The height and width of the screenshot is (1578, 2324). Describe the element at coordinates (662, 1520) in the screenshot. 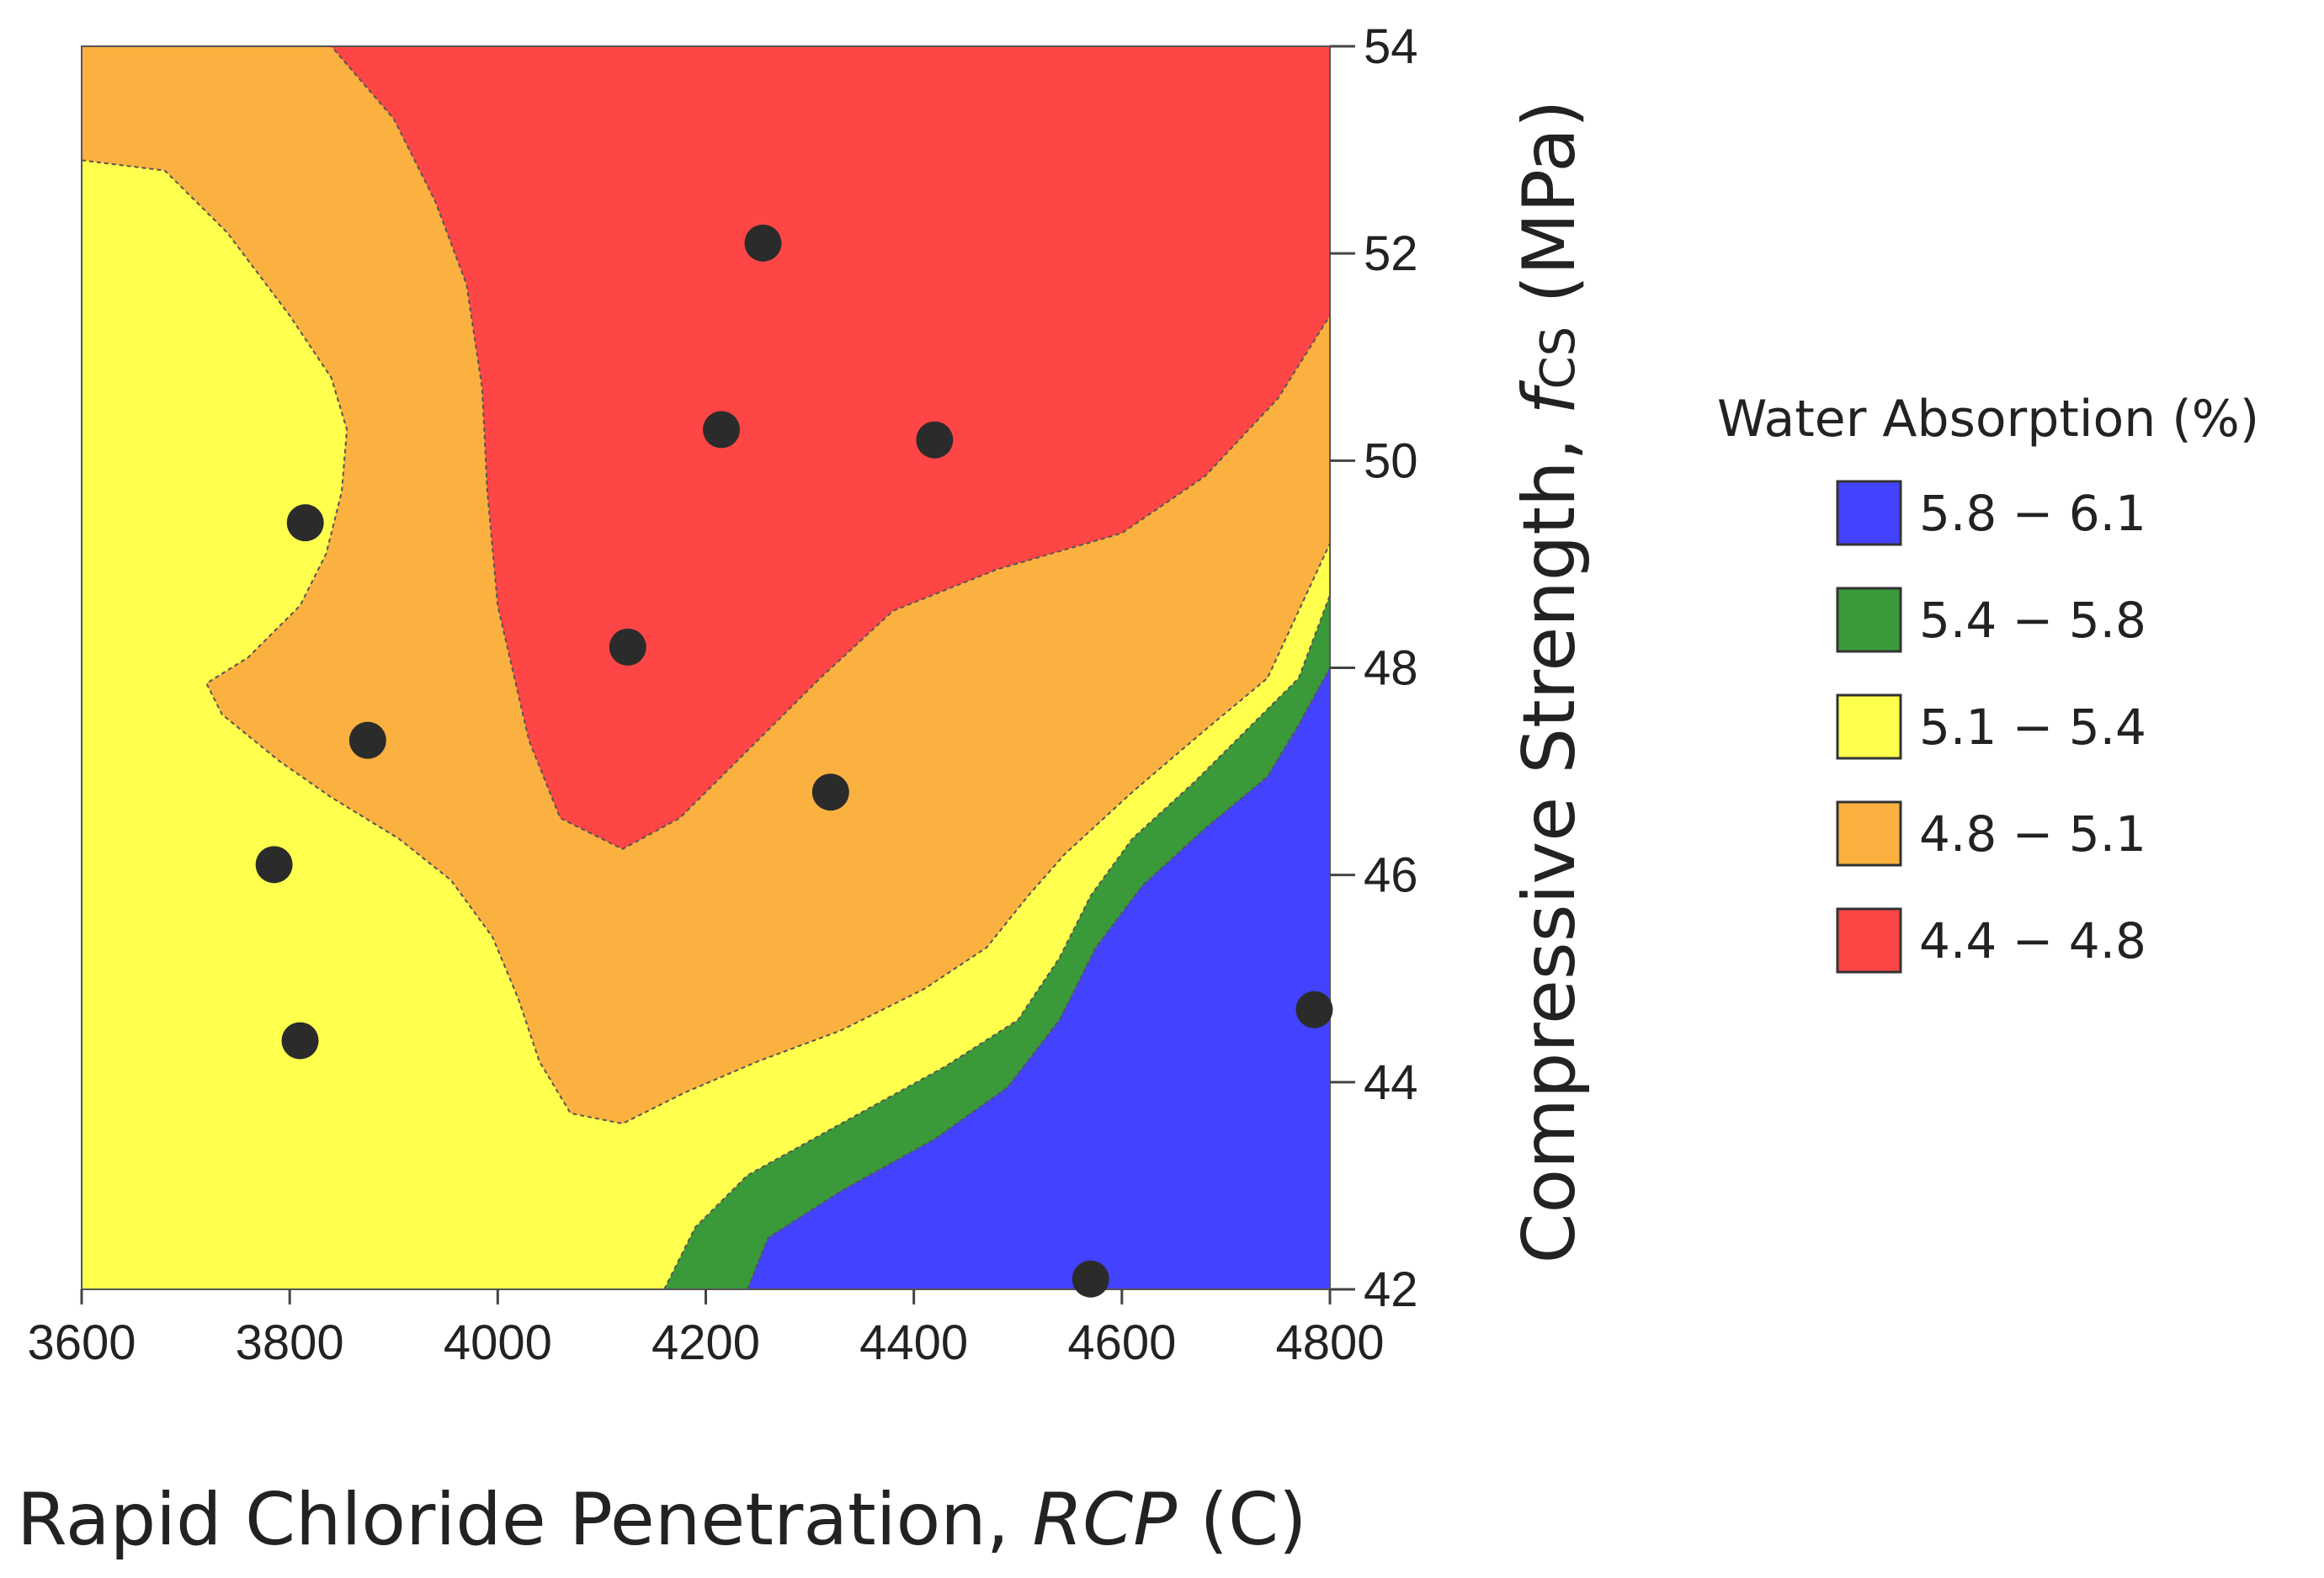

I see `x-axis-title: Rapid Chloride Penetration, RCP (C)` at that location.